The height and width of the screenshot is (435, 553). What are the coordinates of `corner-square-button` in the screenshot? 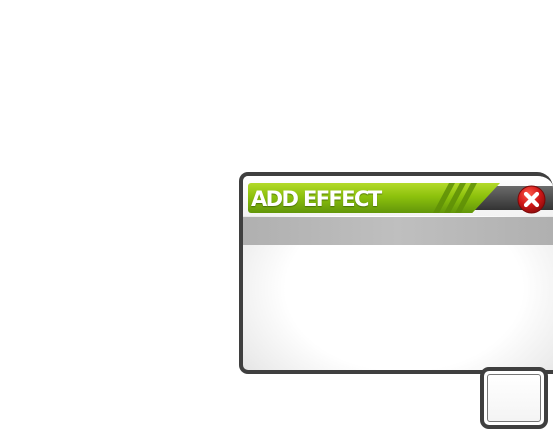 It's located at (514, 398).